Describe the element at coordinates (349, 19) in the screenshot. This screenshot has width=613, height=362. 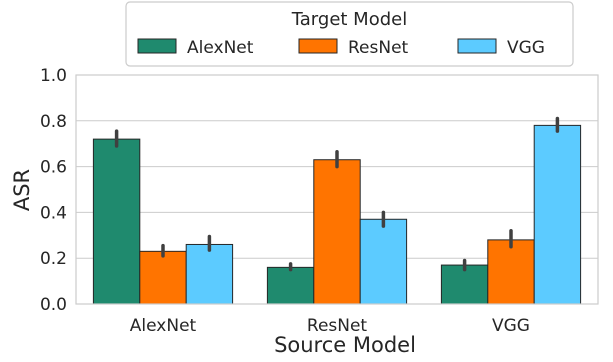
I see `legend-title: Target Model` at that location.